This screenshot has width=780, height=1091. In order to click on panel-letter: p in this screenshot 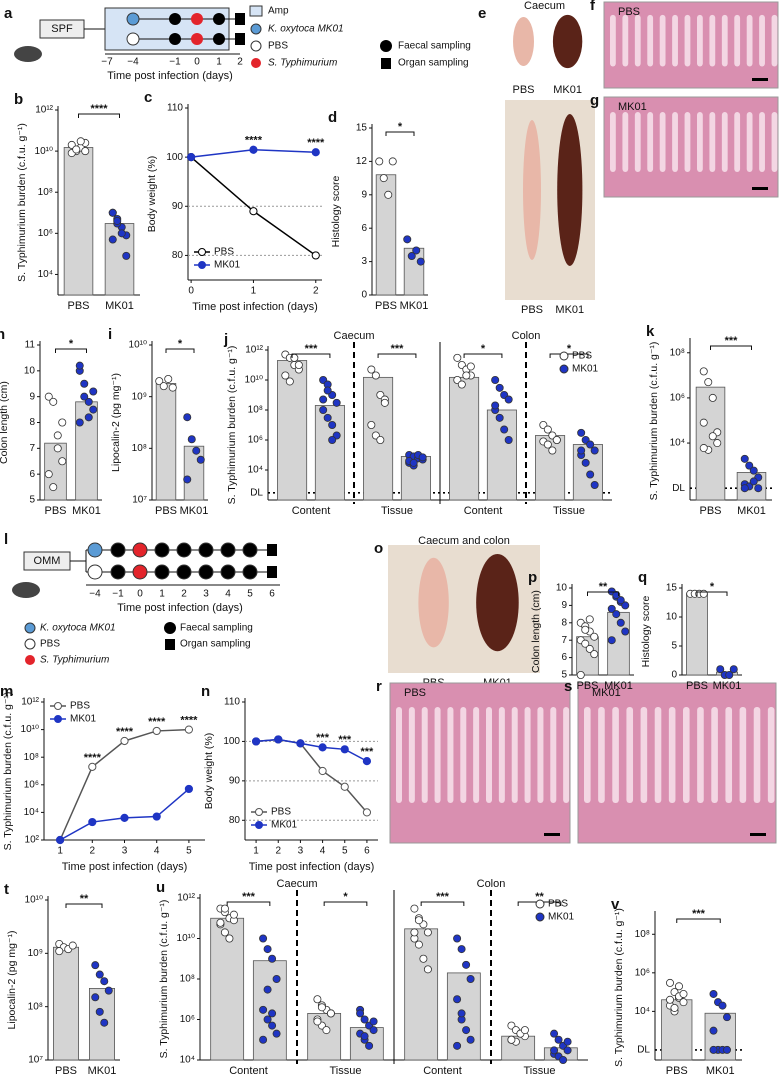, I will do `click(532, 577)`.